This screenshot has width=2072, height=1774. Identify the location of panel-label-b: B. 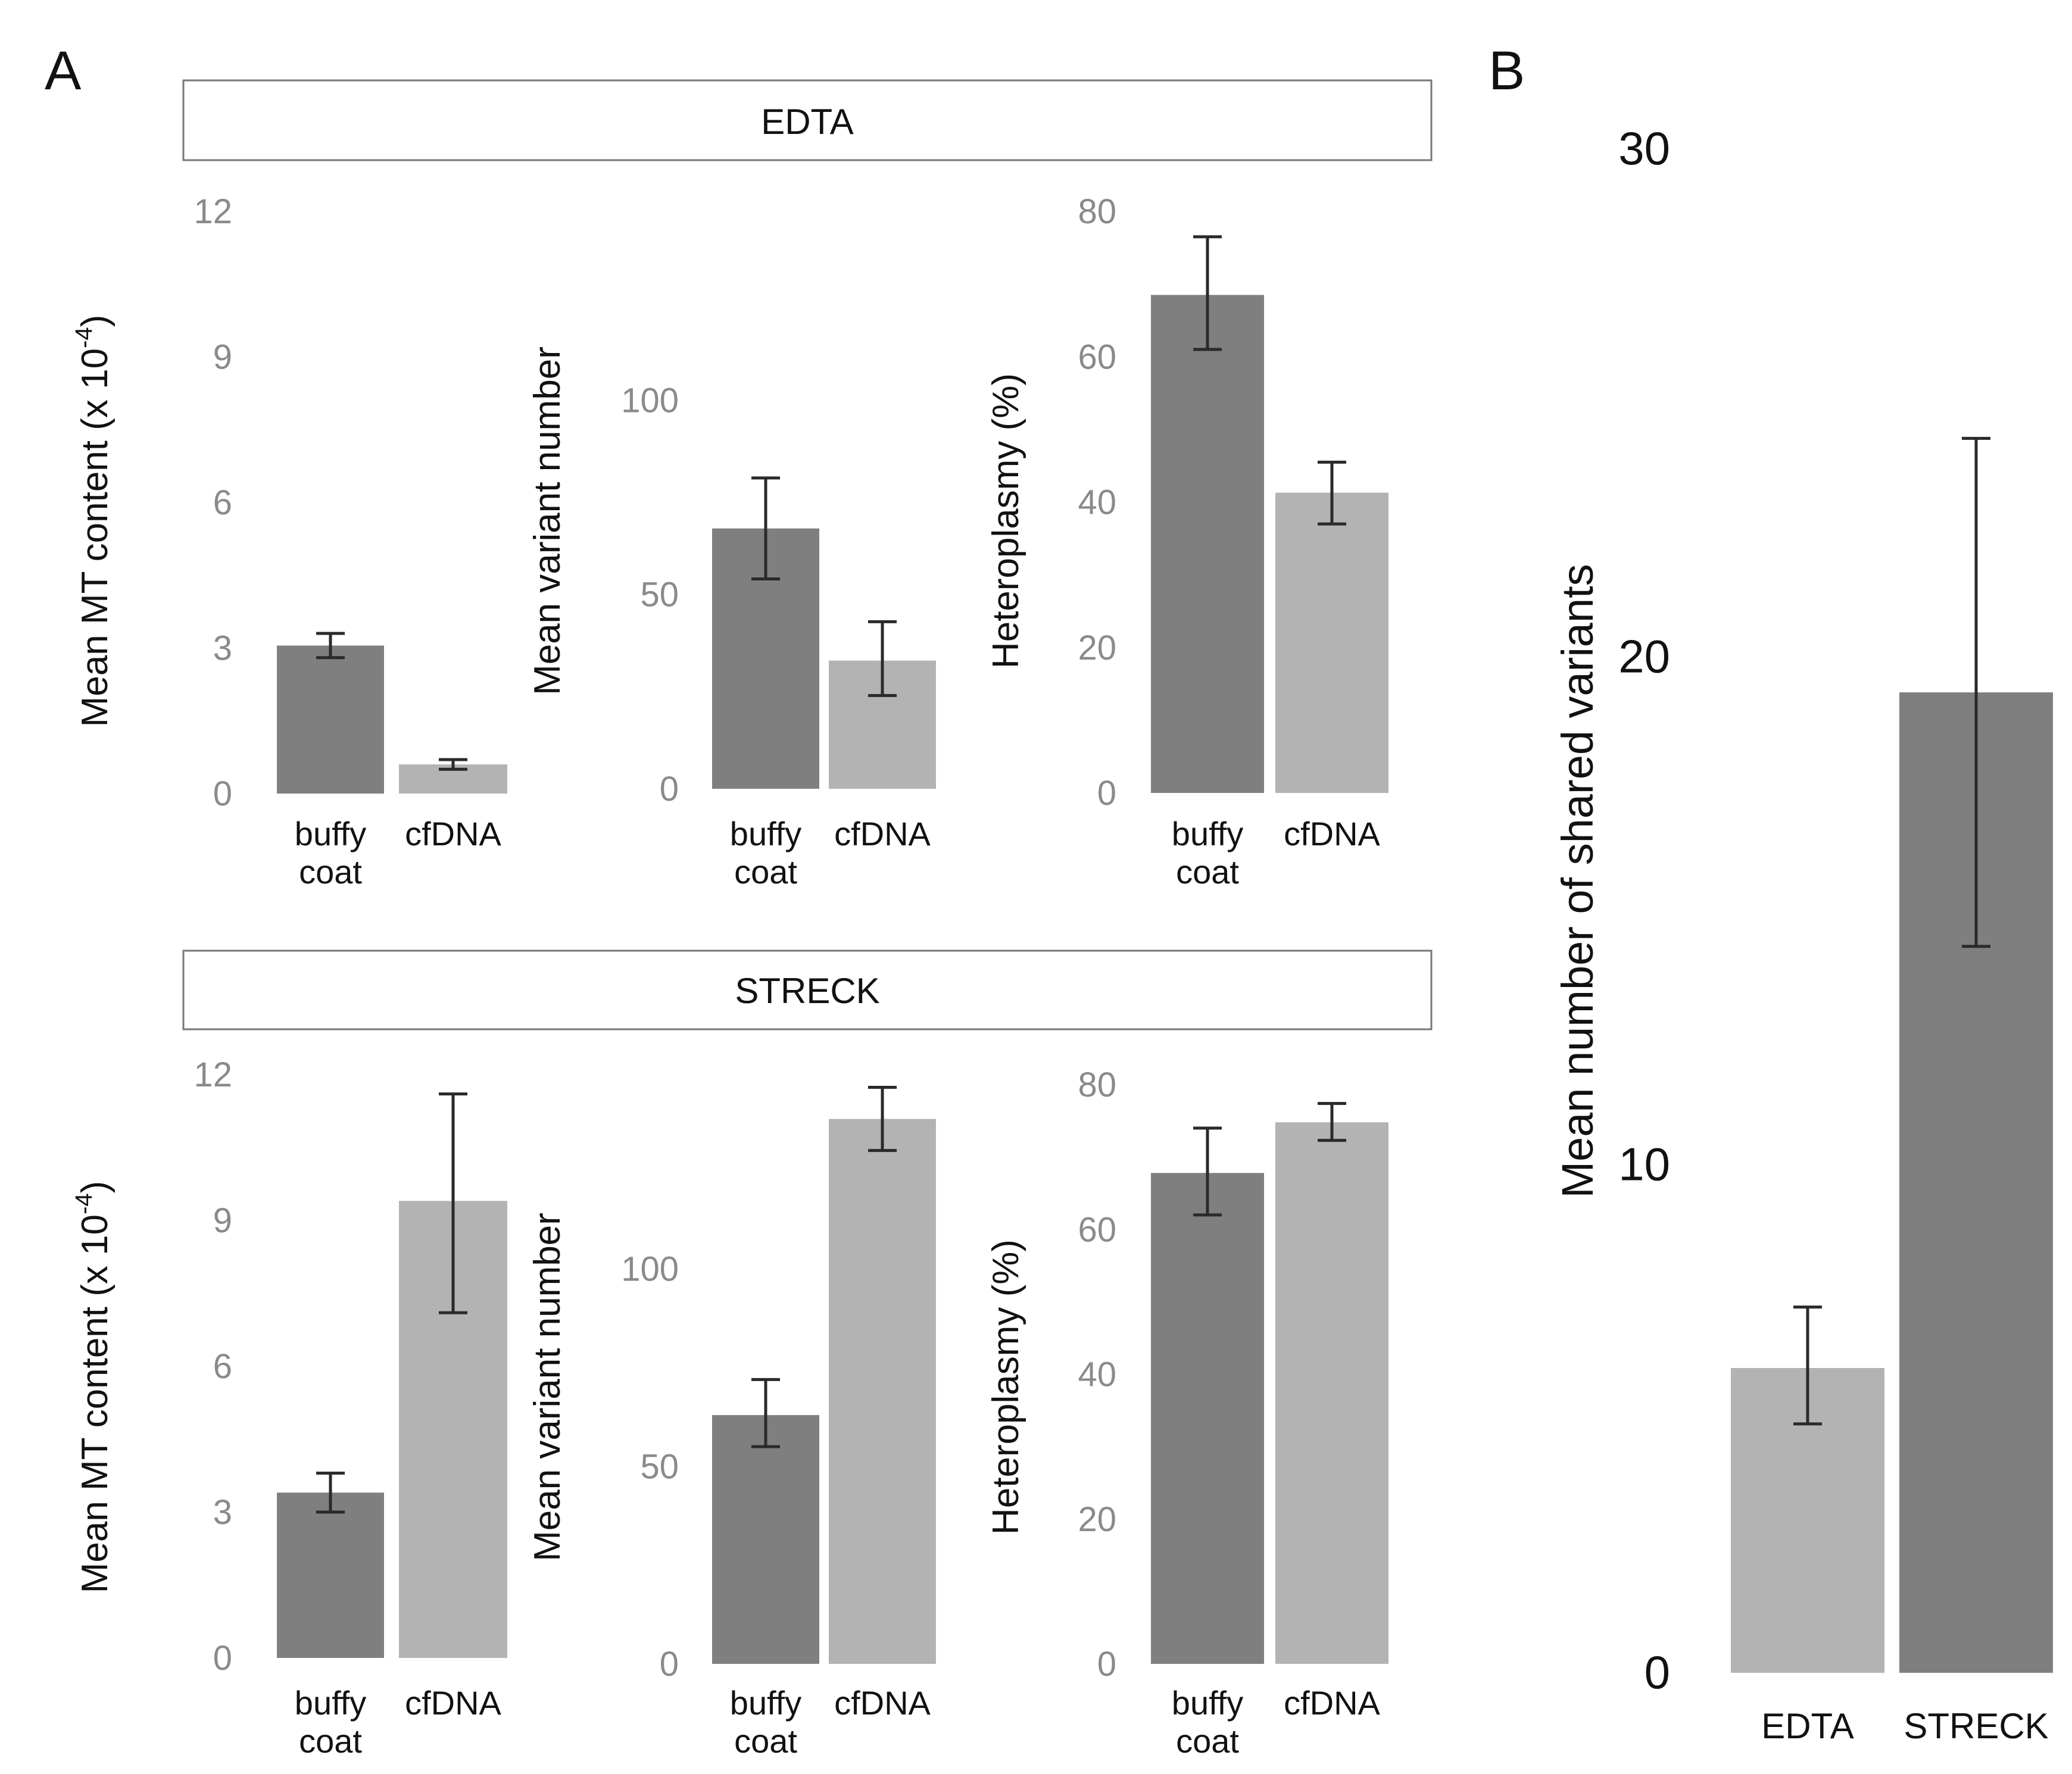
(1507, 70).